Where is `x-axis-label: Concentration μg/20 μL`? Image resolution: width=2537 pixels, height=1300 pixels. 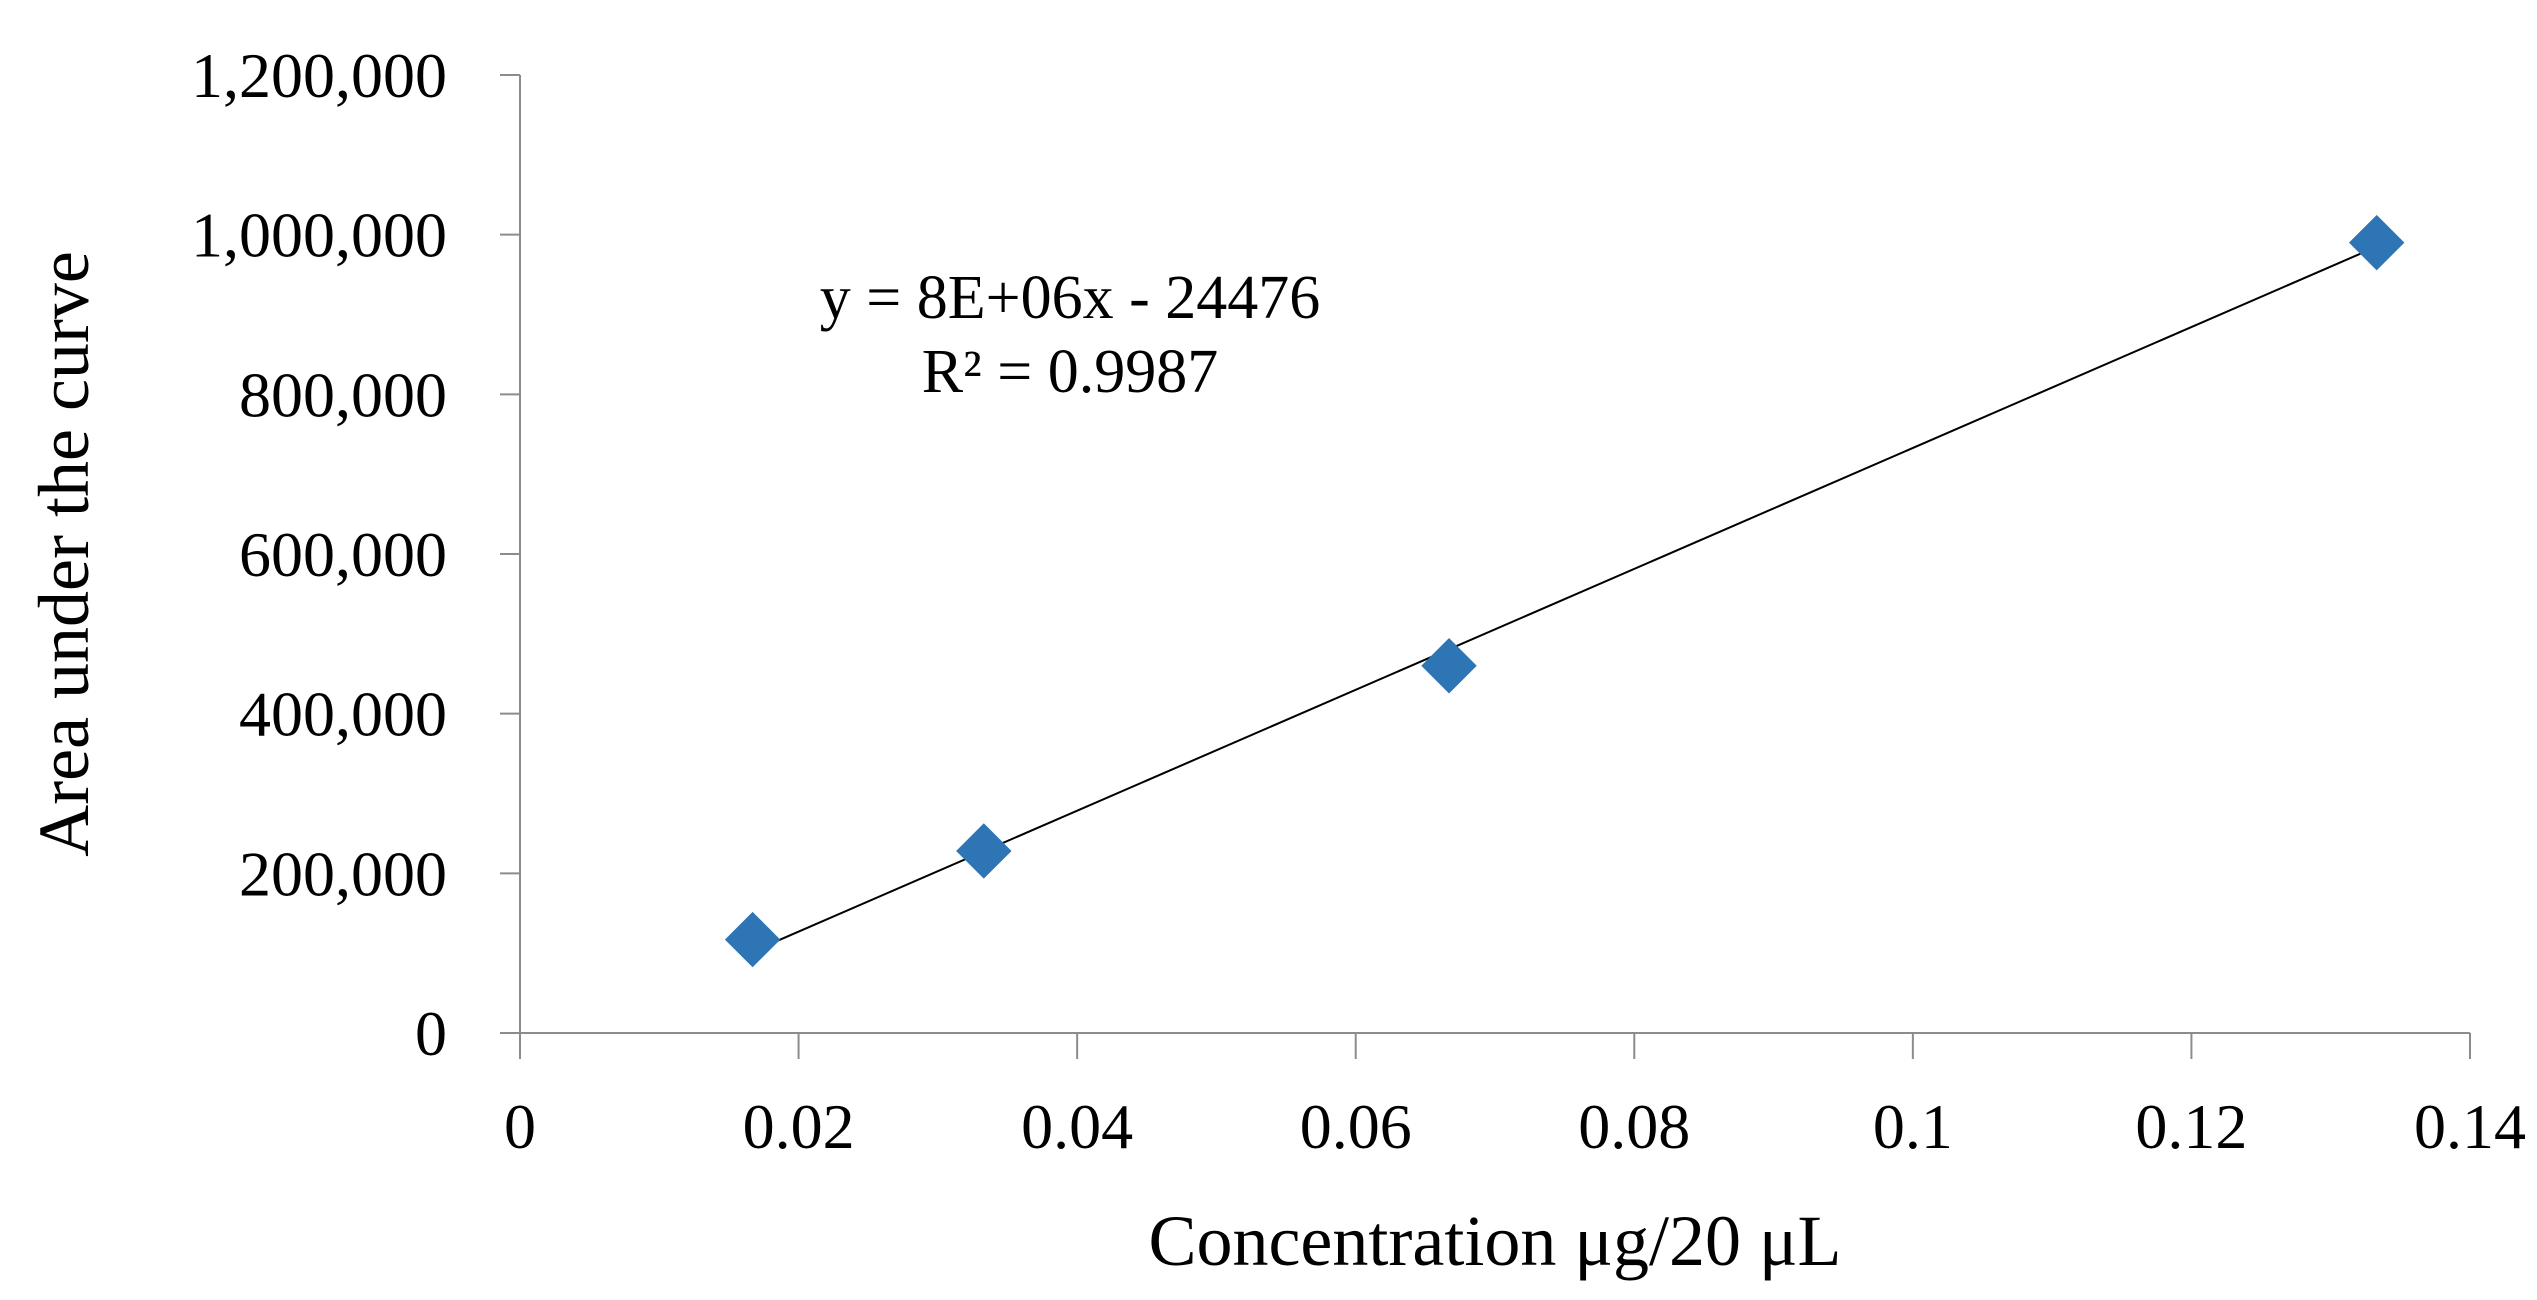
x-axis-label: Concentration μg/20 μL is located at coordinates (1494, 1241).